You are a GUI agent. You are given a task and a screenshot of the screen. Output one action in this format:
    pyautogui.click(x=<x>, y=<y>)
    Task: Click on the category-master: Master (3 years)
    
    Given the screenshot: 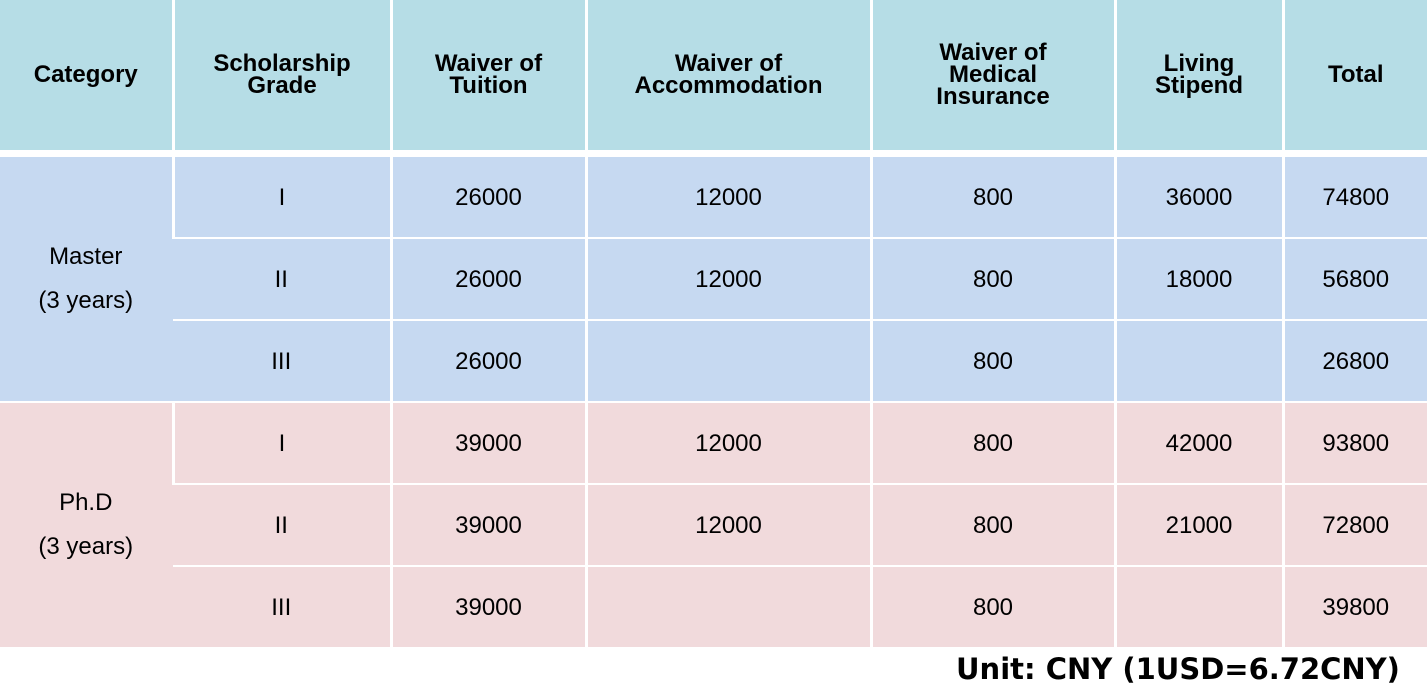 What is the action you would take?
    pyautogui.click(x=86, y=277)
    